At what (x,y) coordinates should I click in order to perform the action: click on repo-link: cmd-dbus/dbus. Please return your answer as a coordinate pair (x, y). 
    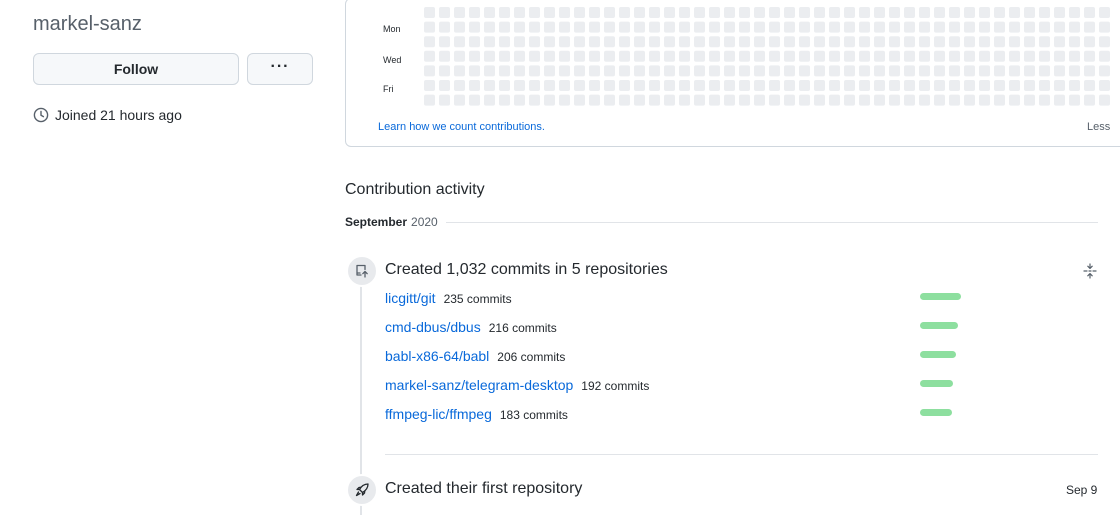
    Looking at the image, I should click on (433, 327).